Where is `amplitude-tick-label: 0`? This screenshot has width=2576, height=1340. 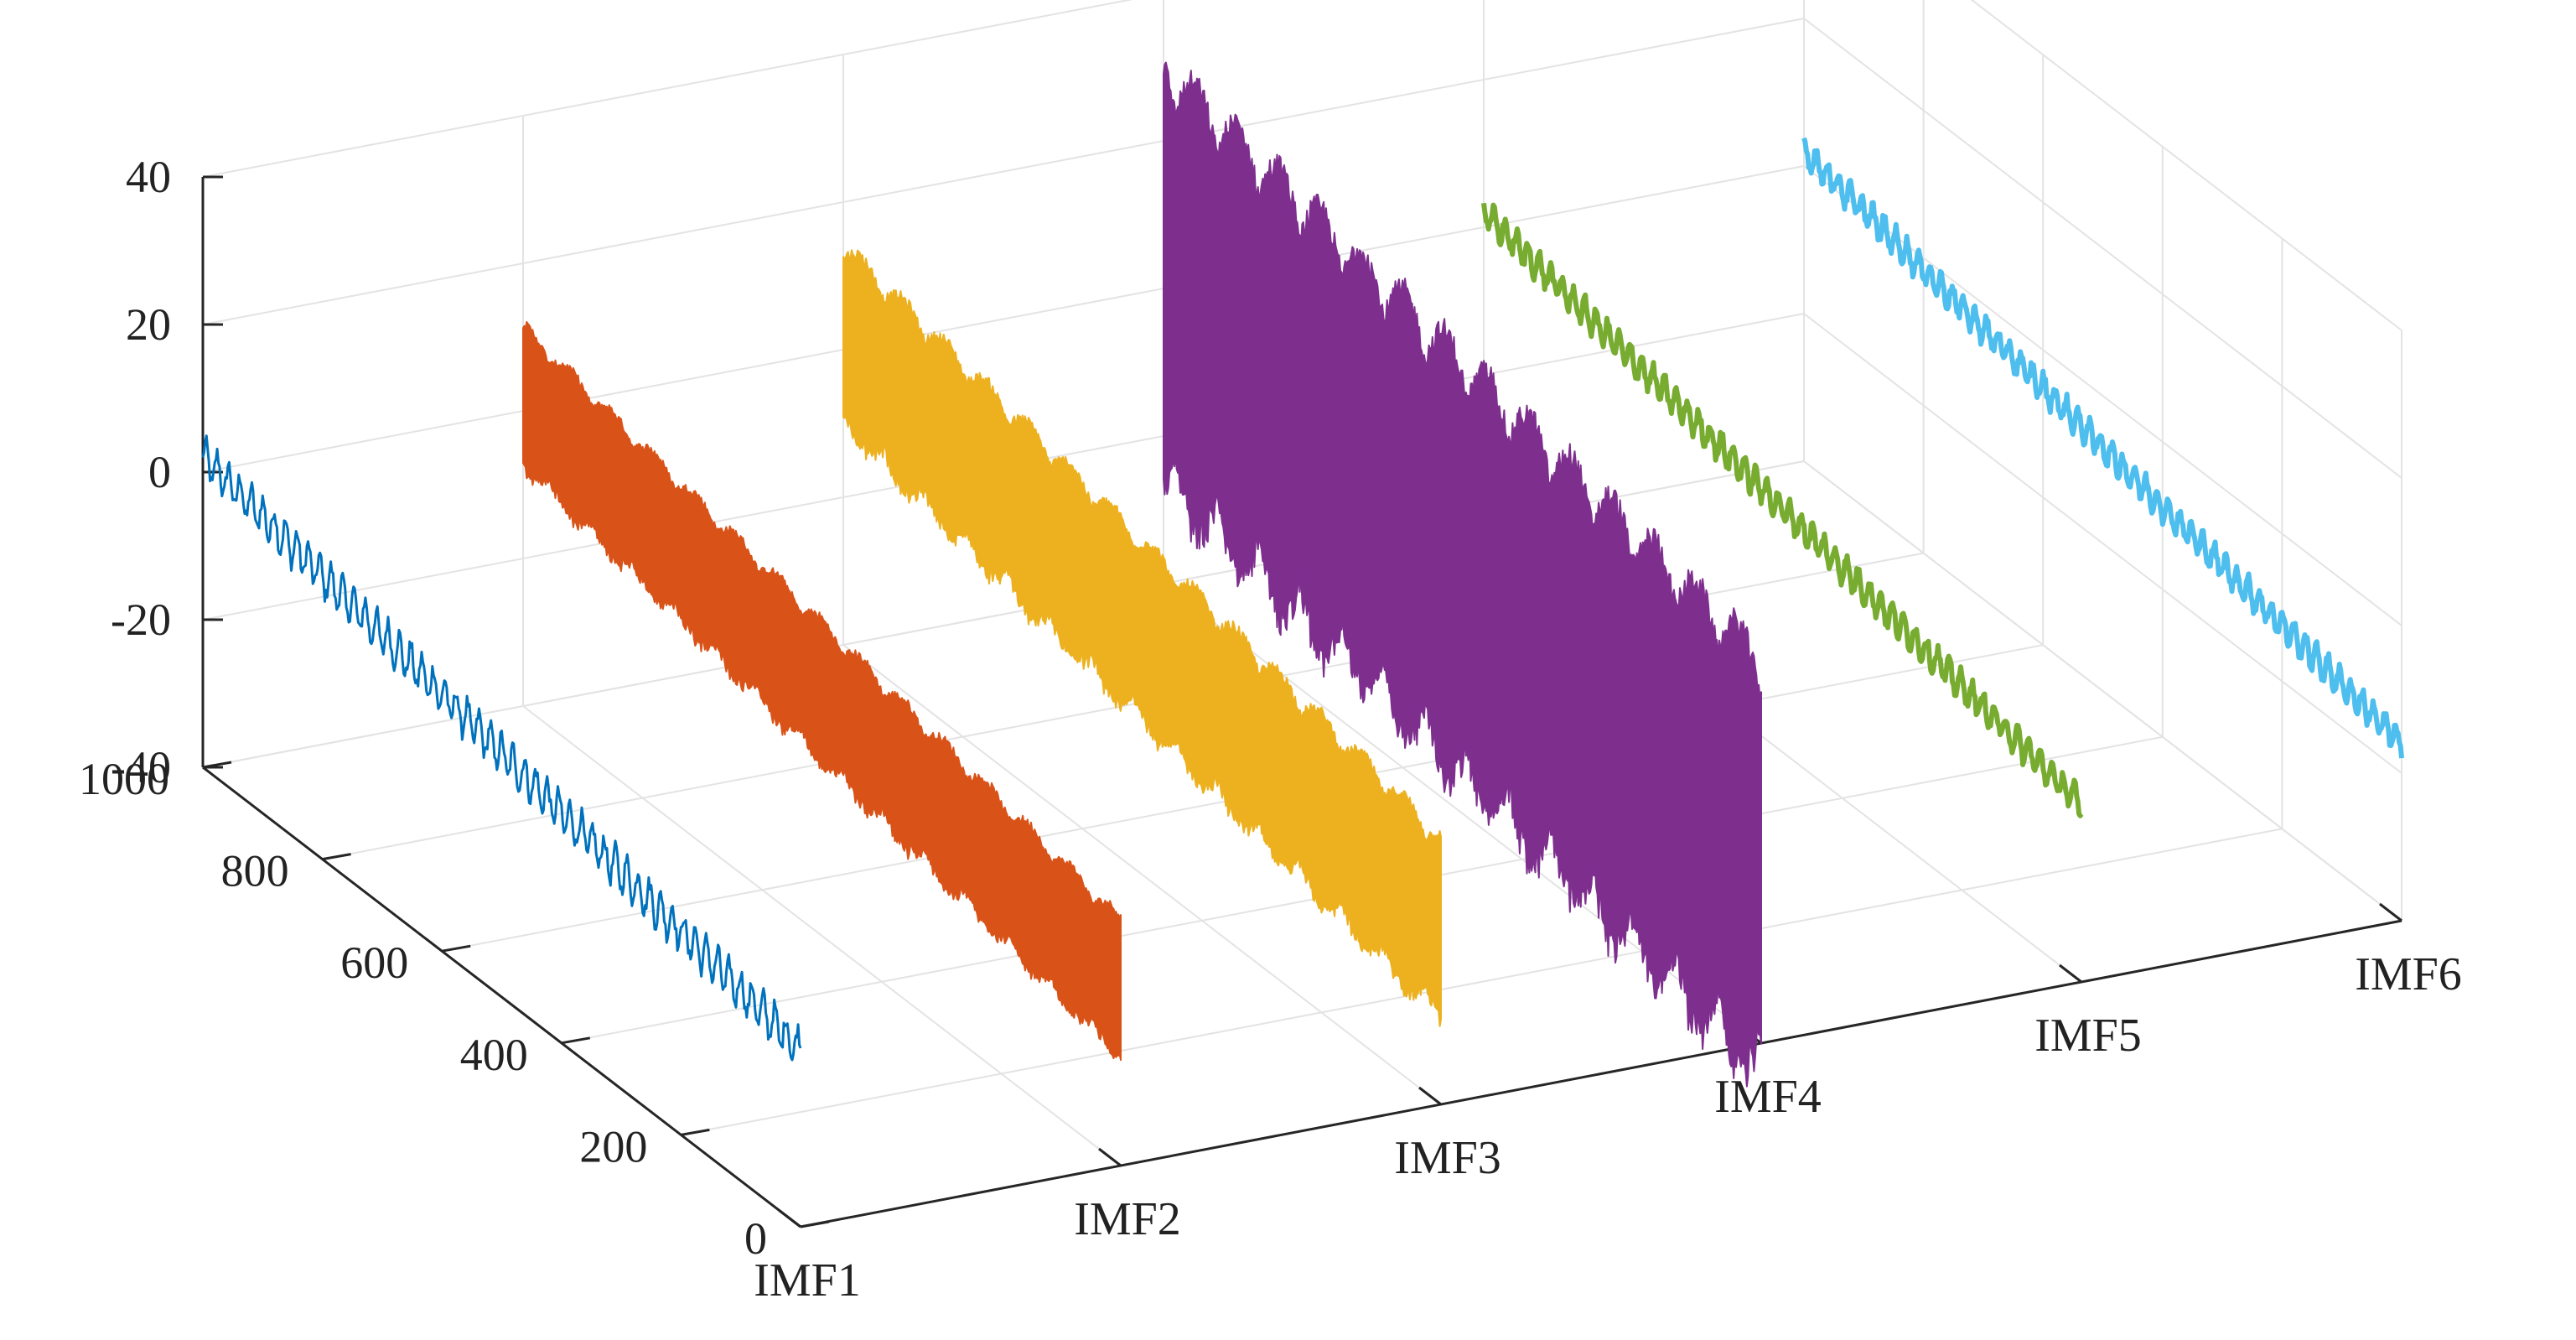 amplitude-tick-label: 0 is located at coordinates (159, 472).